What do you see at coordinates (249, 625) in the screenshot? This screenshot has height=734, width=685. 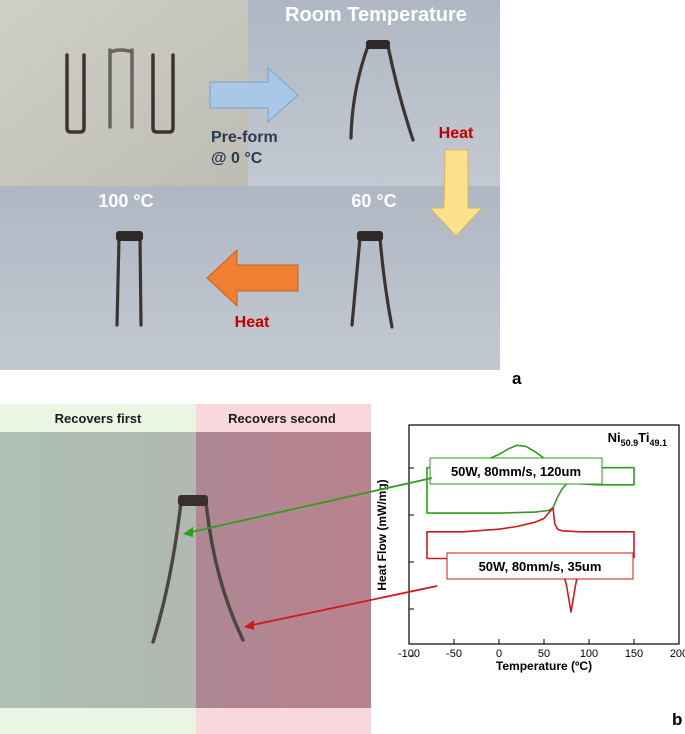 I see `red-pointer-head` at bounding box center [249, 625].